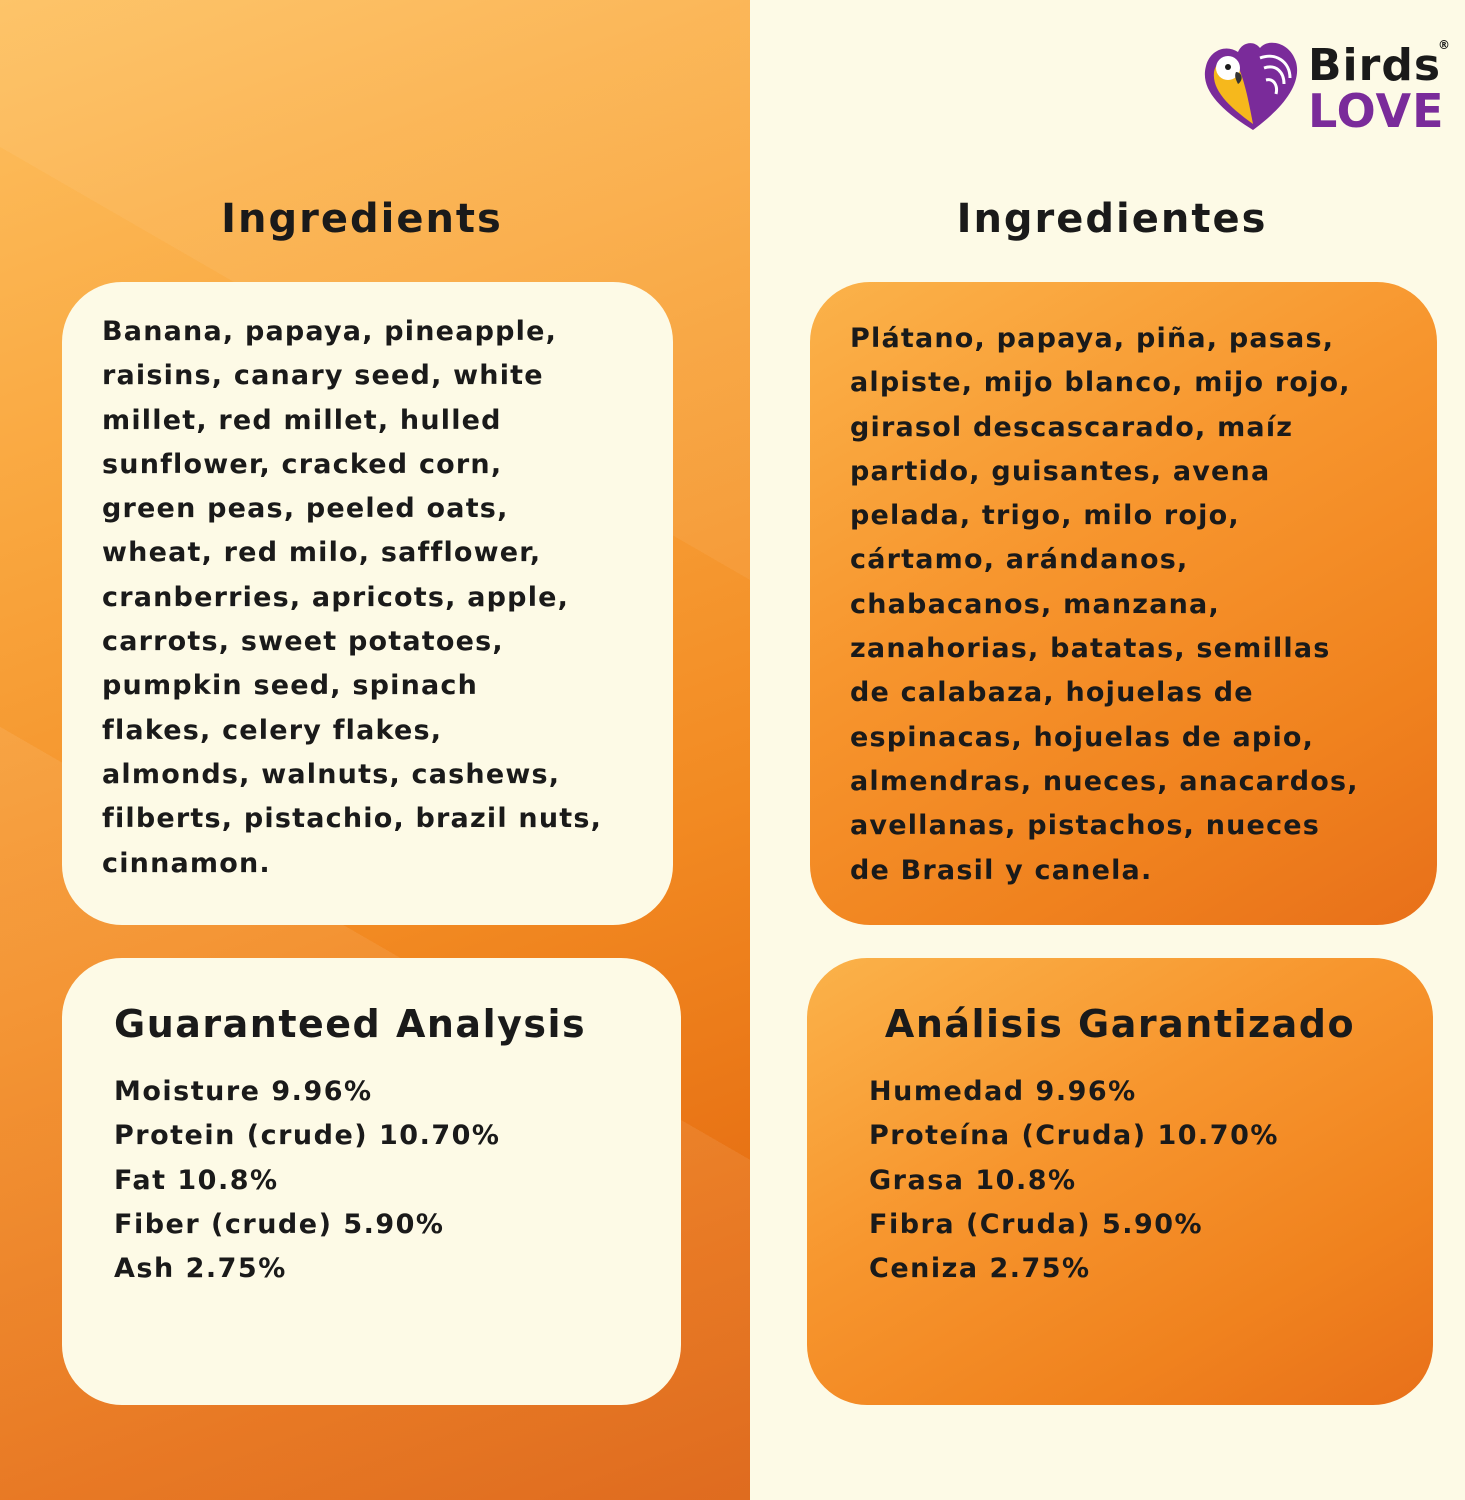  Describe the element at coordinates (305, 509) in the screenshot. I see `ingredient-line: green peas, peeled oats,` at that location.